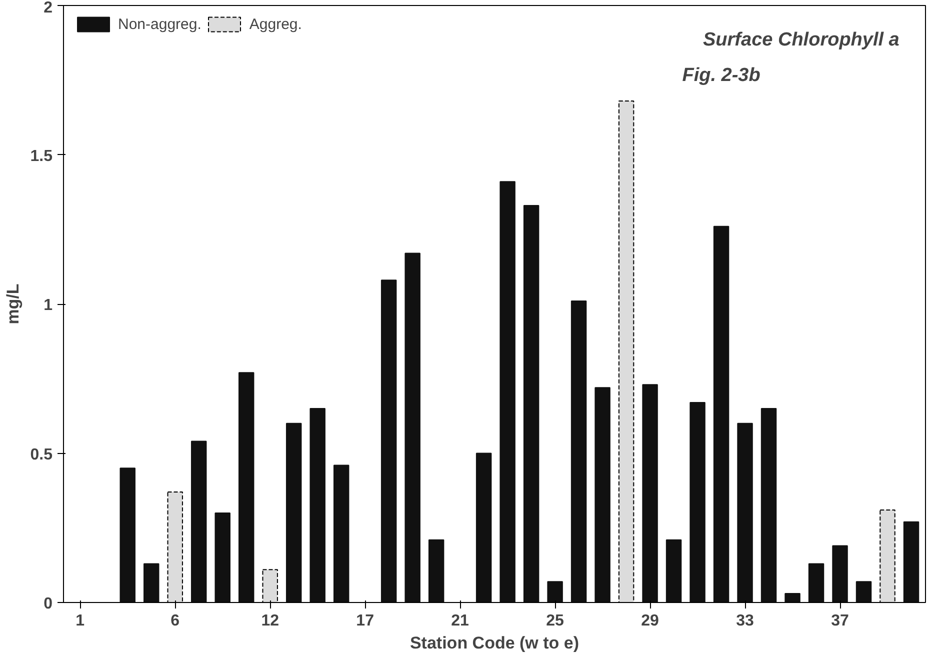 Image resolution: width=935 pixels, height=662 pixels. Describe the element at coordinates (41, 455) in the screenshot. I see `y-tick-label: 0.5` at that location.